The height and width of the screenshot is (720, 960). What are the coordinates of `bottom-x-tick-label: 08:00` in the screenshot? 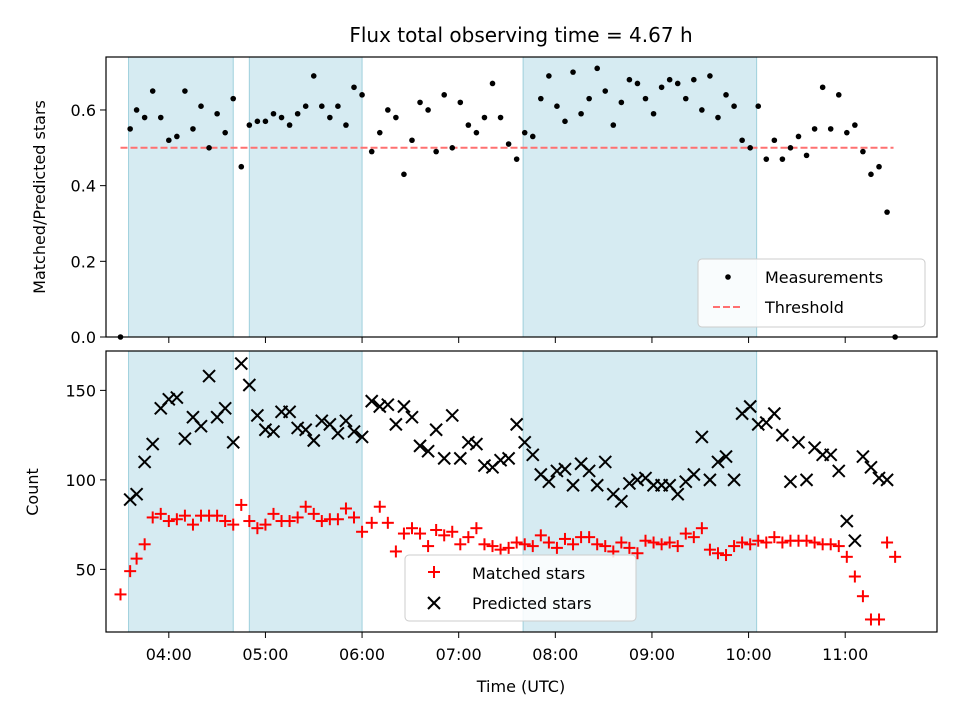 It's located at (555, 654).